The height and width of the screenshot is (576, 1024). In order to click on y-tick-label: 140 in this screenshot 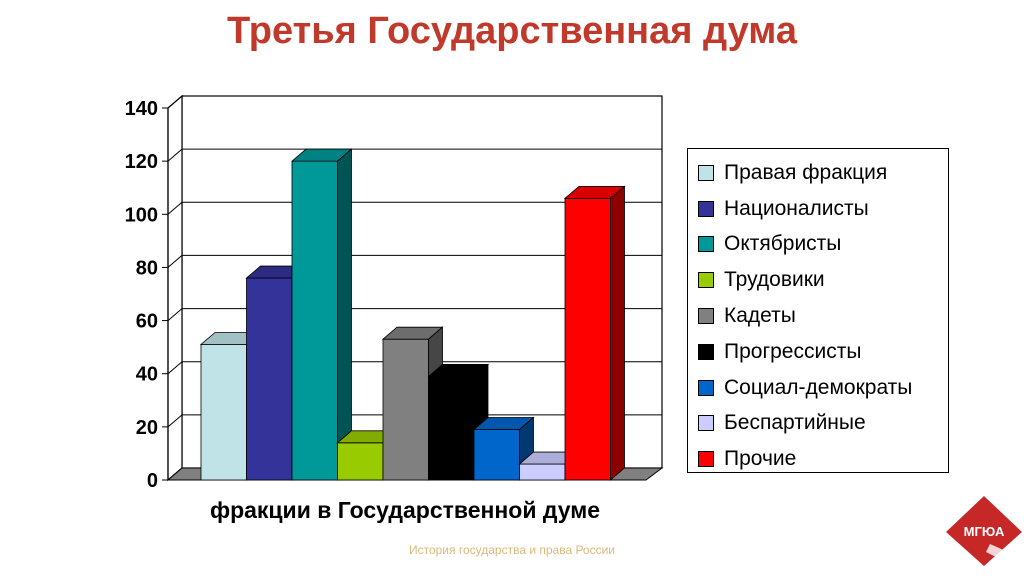, I will do `click(141, 109)`.